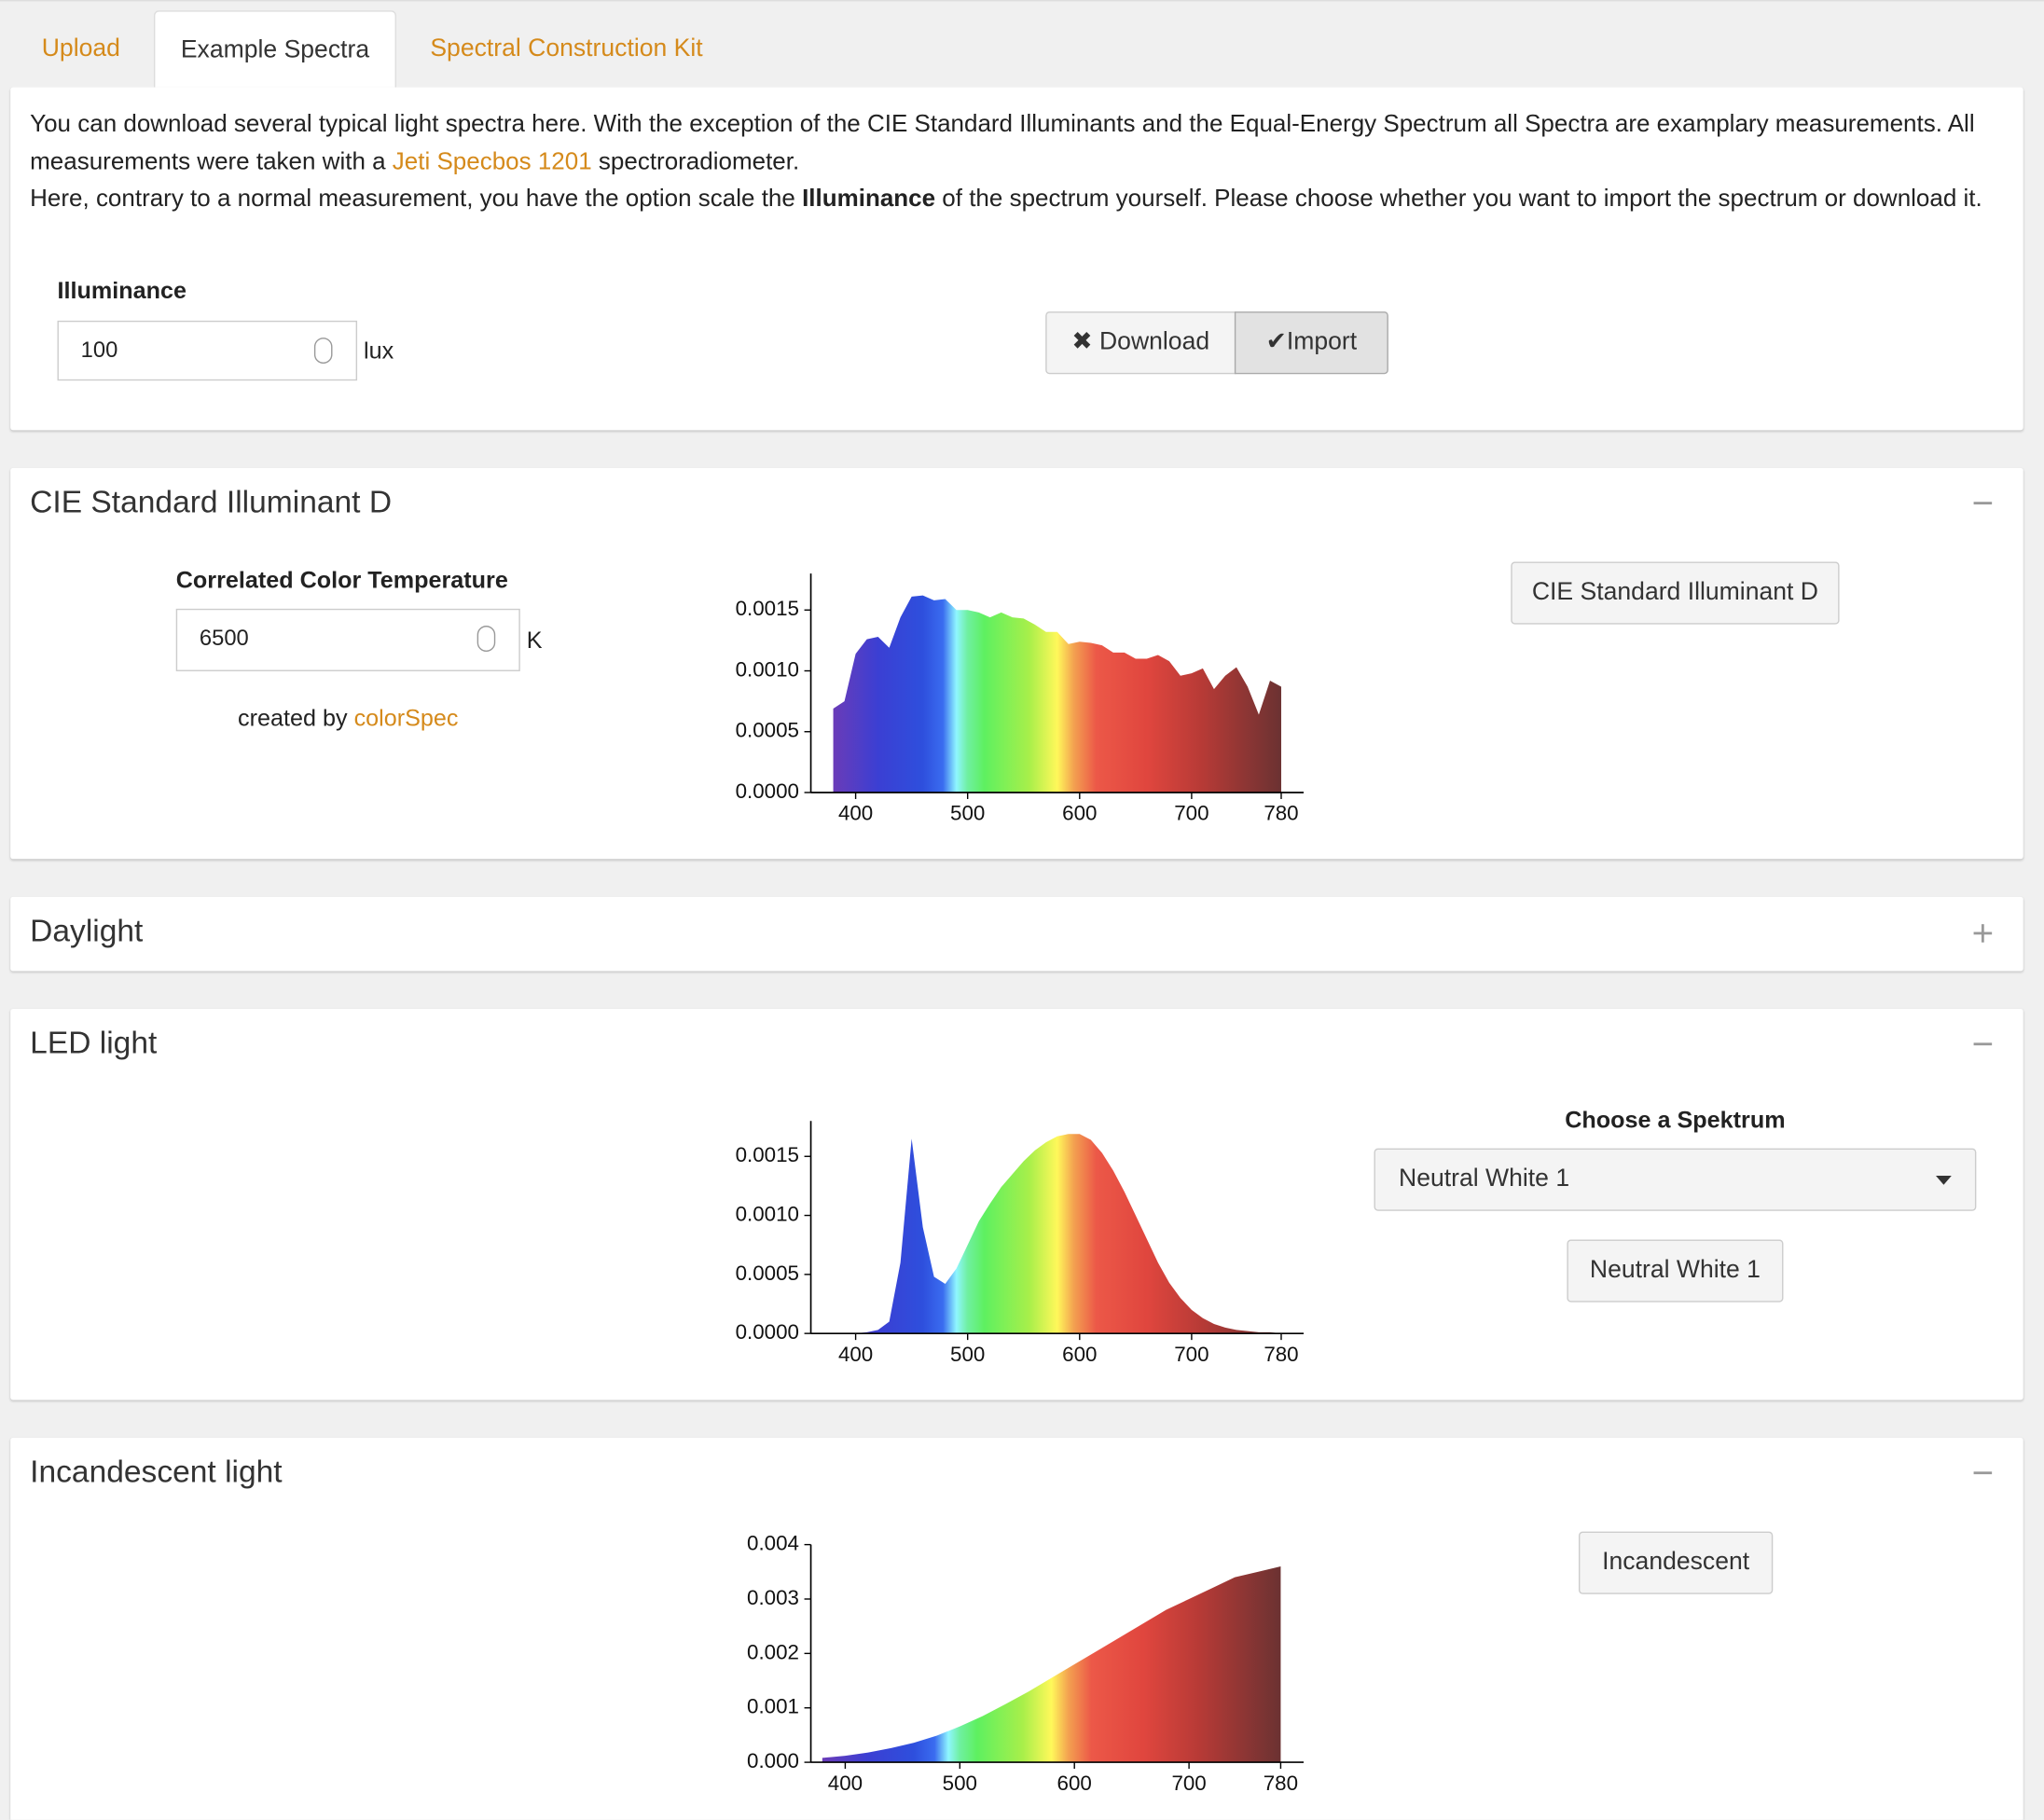  Describe the element at coordinates (274, 49) in the screenshot. I see `tab-active: Example Spectra` at that location.